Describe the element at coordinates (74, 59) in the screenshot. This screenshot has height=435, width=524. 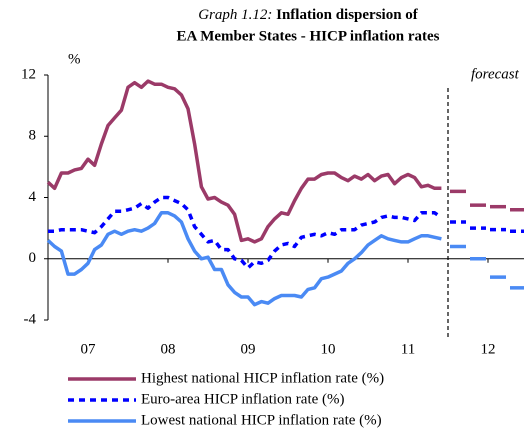
I see `y-axis-label: %` at that location.